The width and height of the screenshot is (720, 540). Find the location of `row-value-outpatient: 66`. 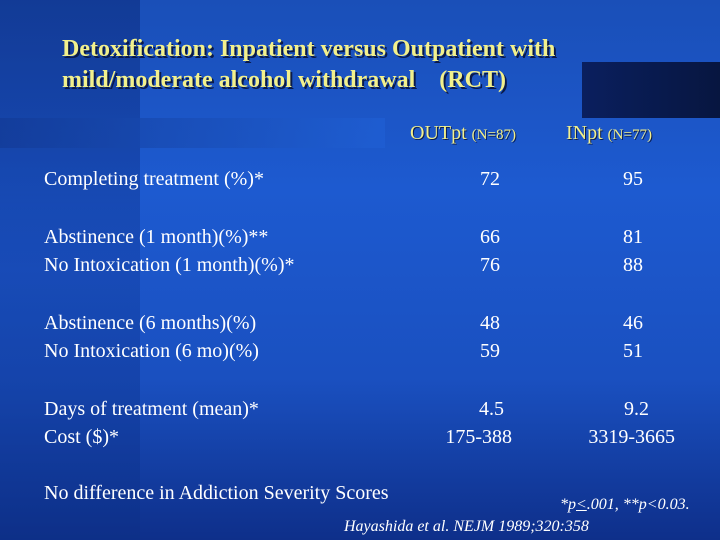

row-value-outpatient: 66 is located at coordinates (490, 237).